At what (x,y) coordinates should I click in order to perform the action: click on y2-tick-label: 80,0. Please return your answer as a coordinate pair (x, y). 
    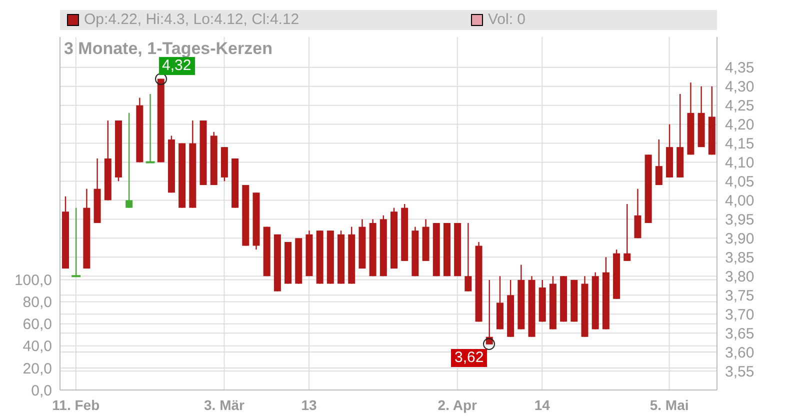
    Looking at the image, I should click on (37, 303).